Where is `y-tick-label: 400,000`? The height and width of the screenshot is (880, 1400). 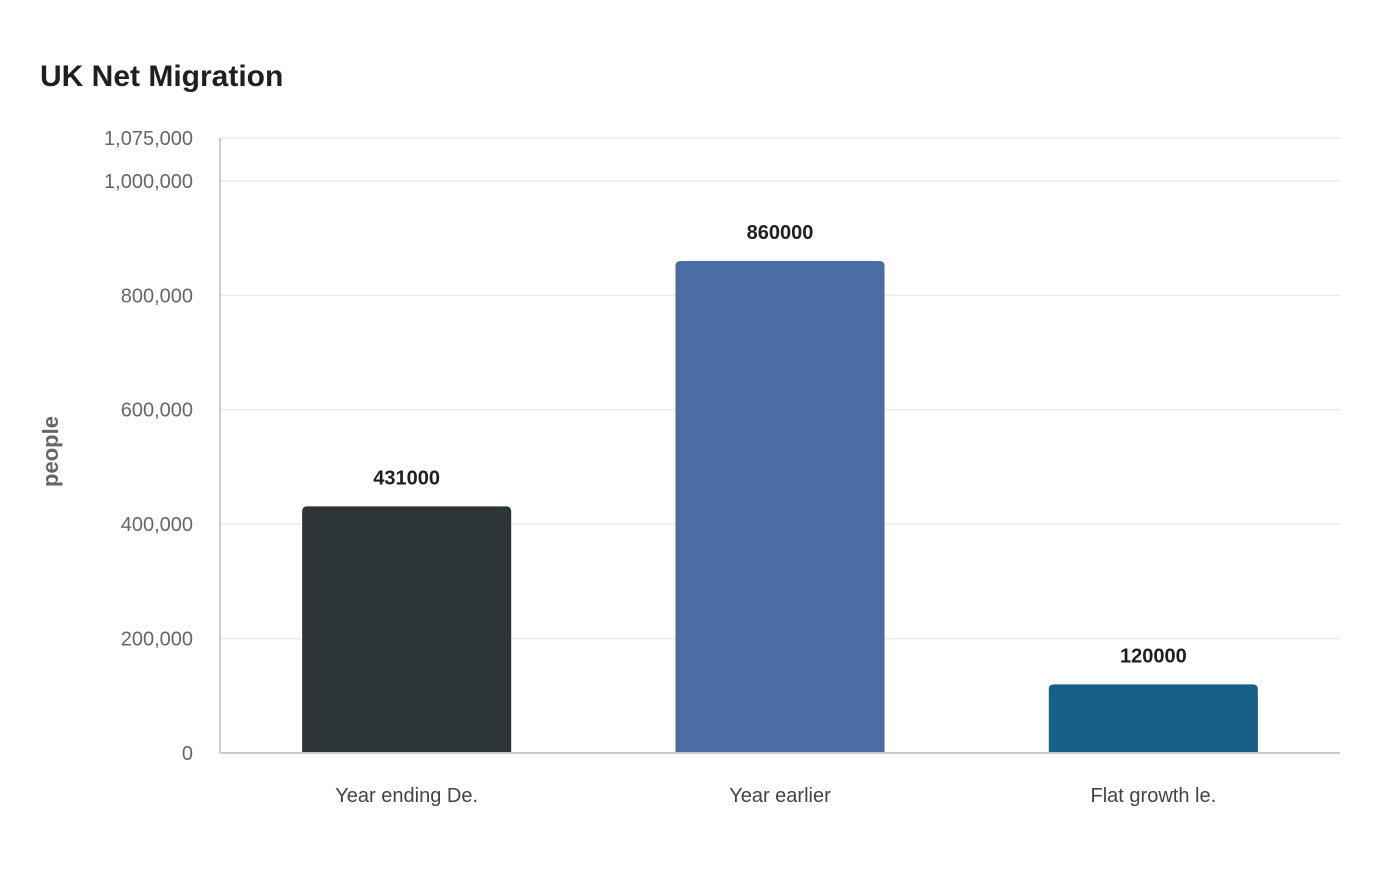
y-tick-label: 400,000 is located at coordinates (157, 525).